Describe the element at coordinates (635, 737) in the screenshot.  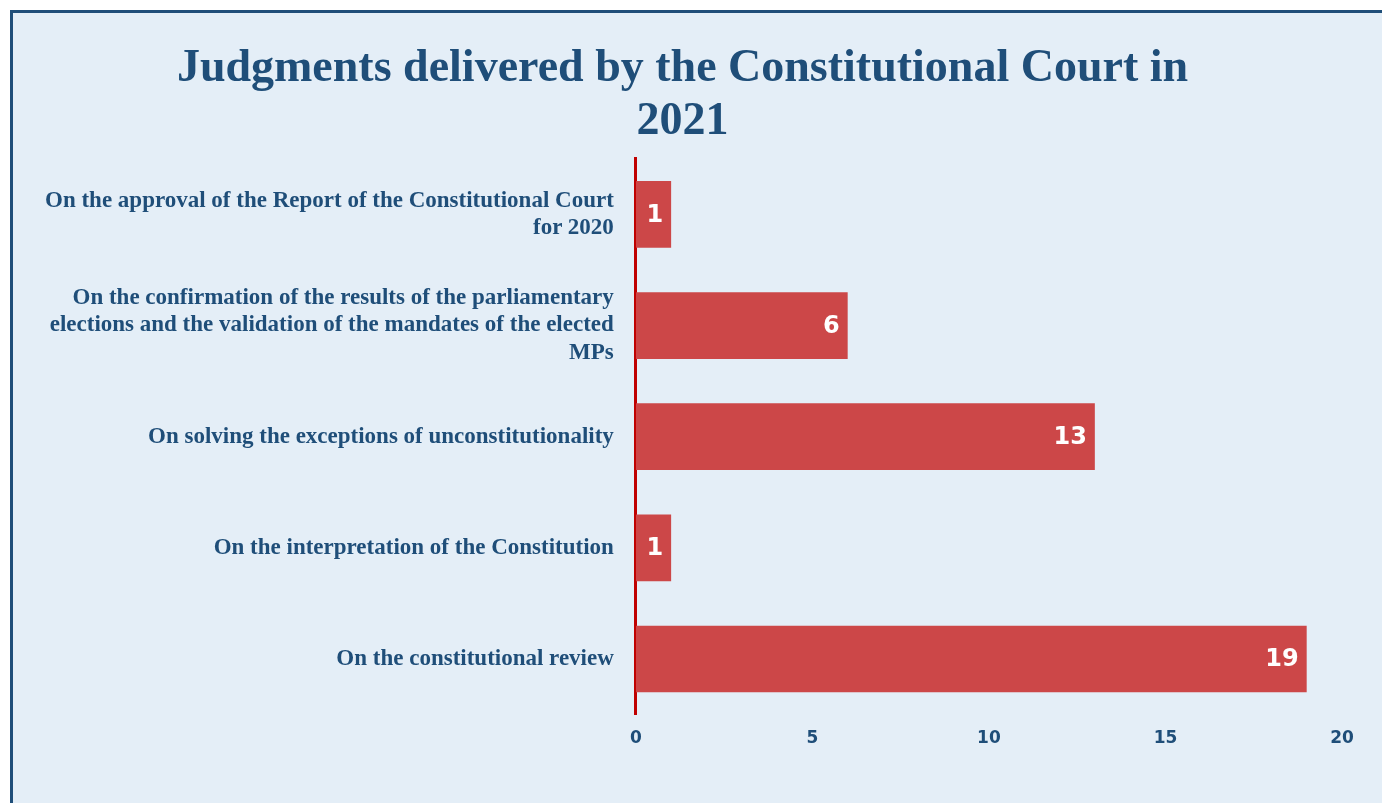
I see `x-tick-label: 0` at that location.